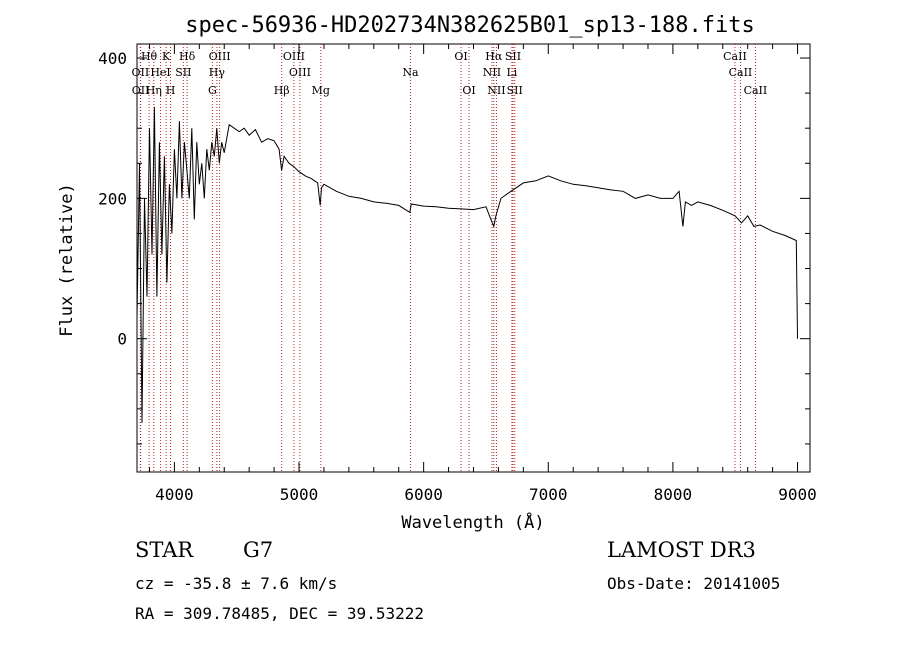 The width and height of the screenshot is (900, 649). I want to click on x-tick-label: 5000, so click(299, 494).